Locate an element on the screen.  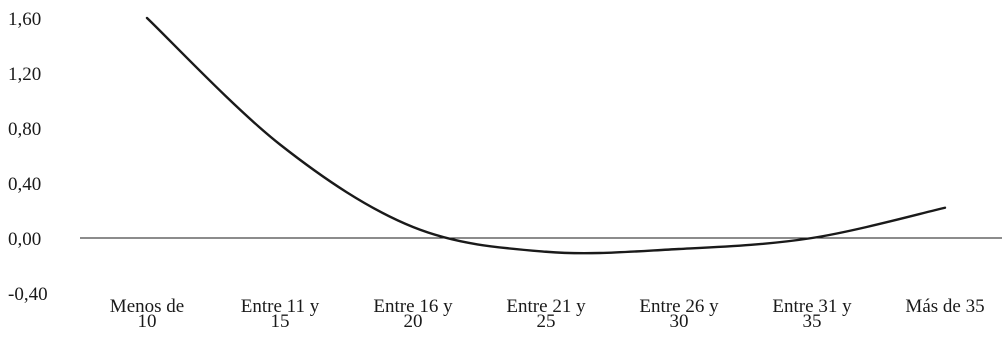
y-tick-label: 1,20 is located at coordinates (24, 74).